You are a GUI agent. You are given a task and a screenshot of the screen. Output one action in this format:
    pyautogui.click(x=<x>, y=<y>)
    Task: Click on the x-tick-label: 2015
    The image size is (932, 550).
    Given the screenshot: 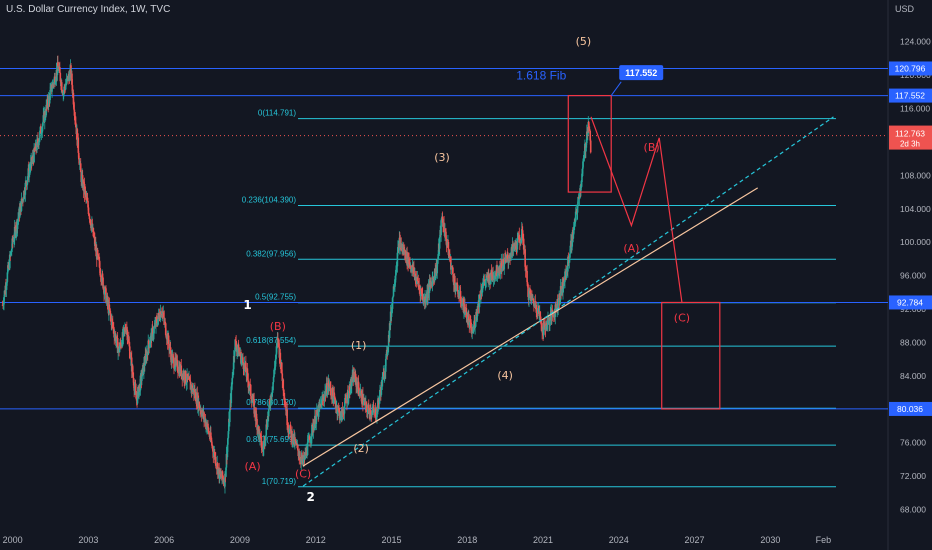 What is the action you would take?
    pyautogui.click(x=391, y=540)
    